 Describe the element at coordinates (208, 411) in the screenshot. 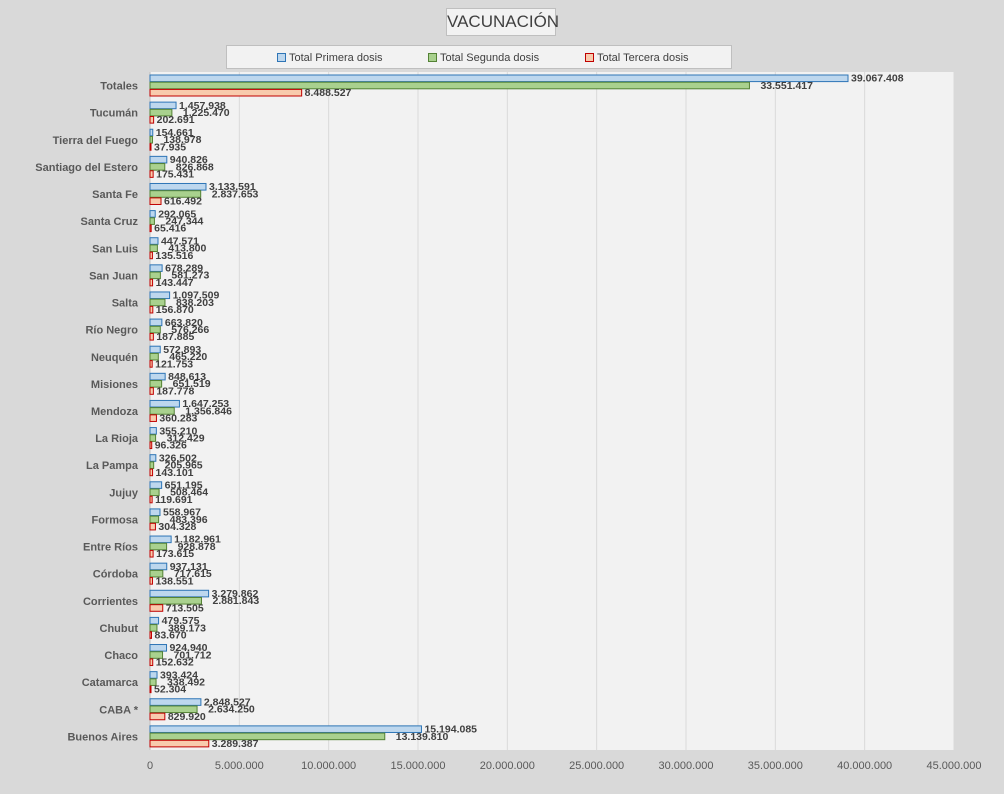

I see `data-label-segunda: 1.356.846` at that location.